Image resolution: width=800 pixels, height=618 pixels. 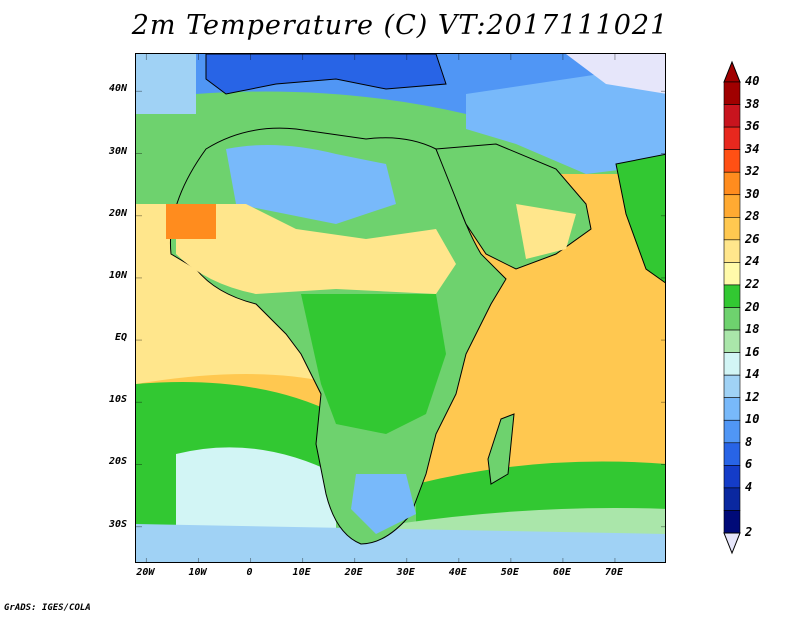 I want to click on arabia-desert-warm, so click(x=546, y=231).